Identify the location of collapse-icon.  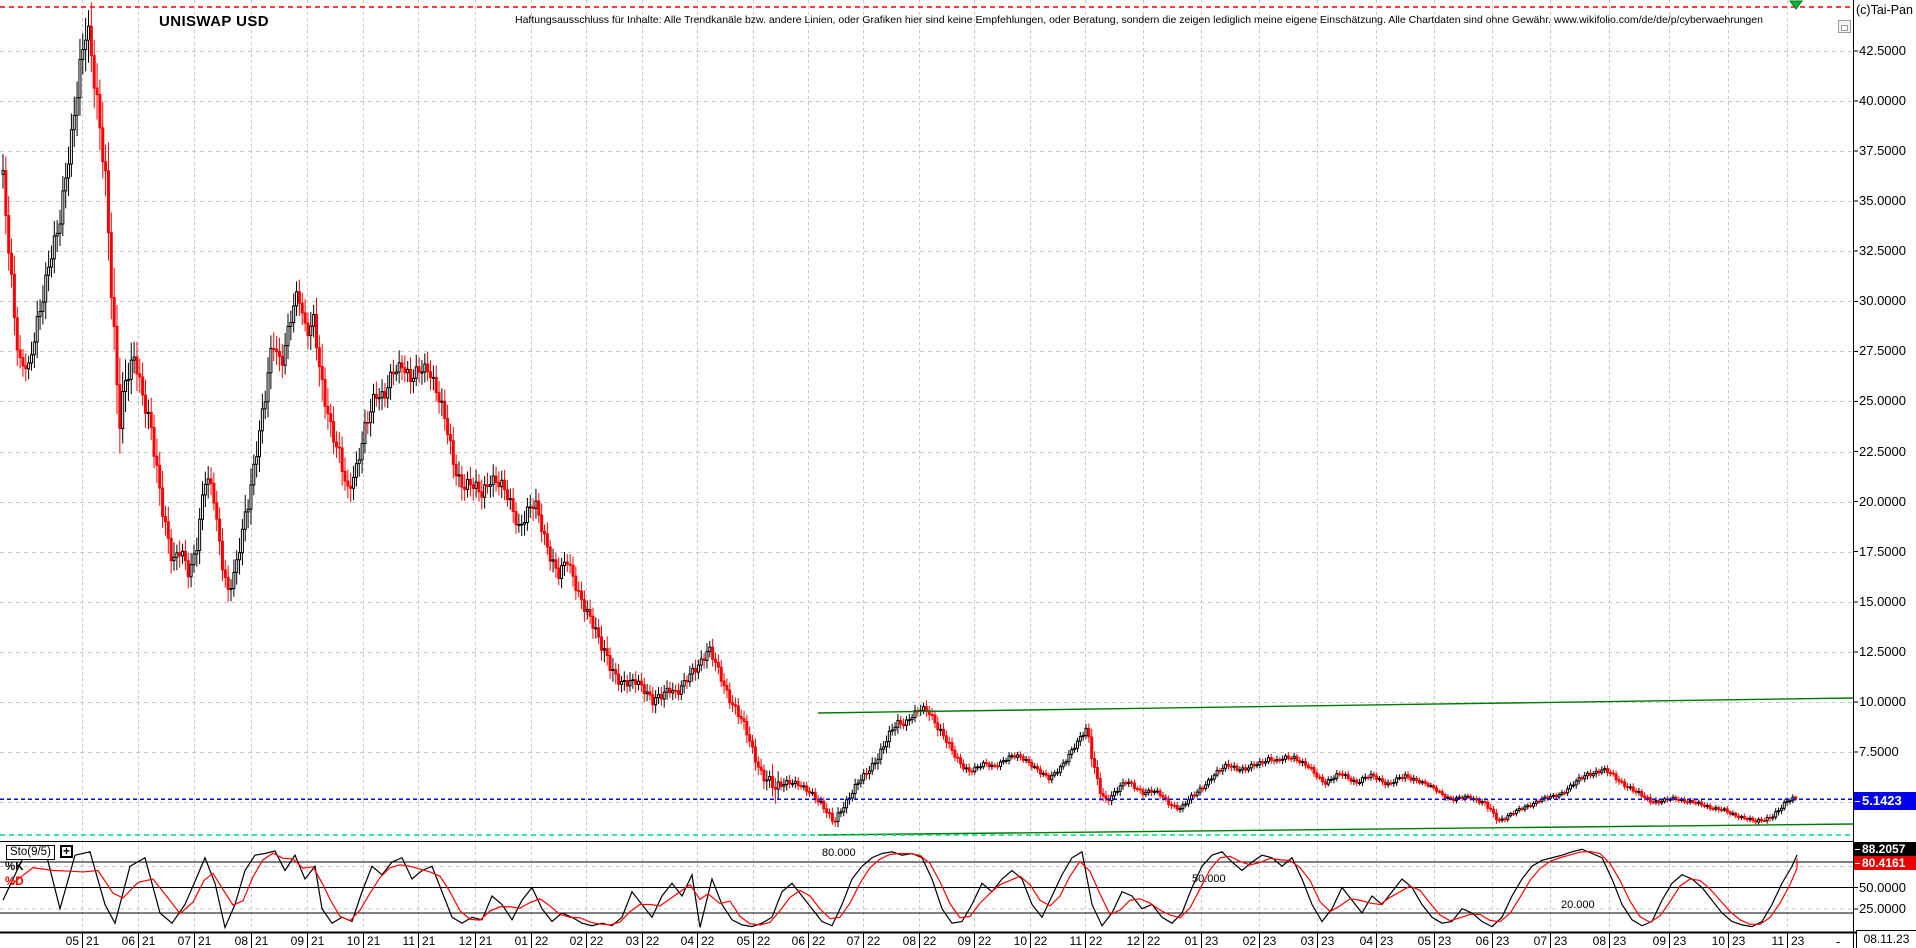
(1844, 26).